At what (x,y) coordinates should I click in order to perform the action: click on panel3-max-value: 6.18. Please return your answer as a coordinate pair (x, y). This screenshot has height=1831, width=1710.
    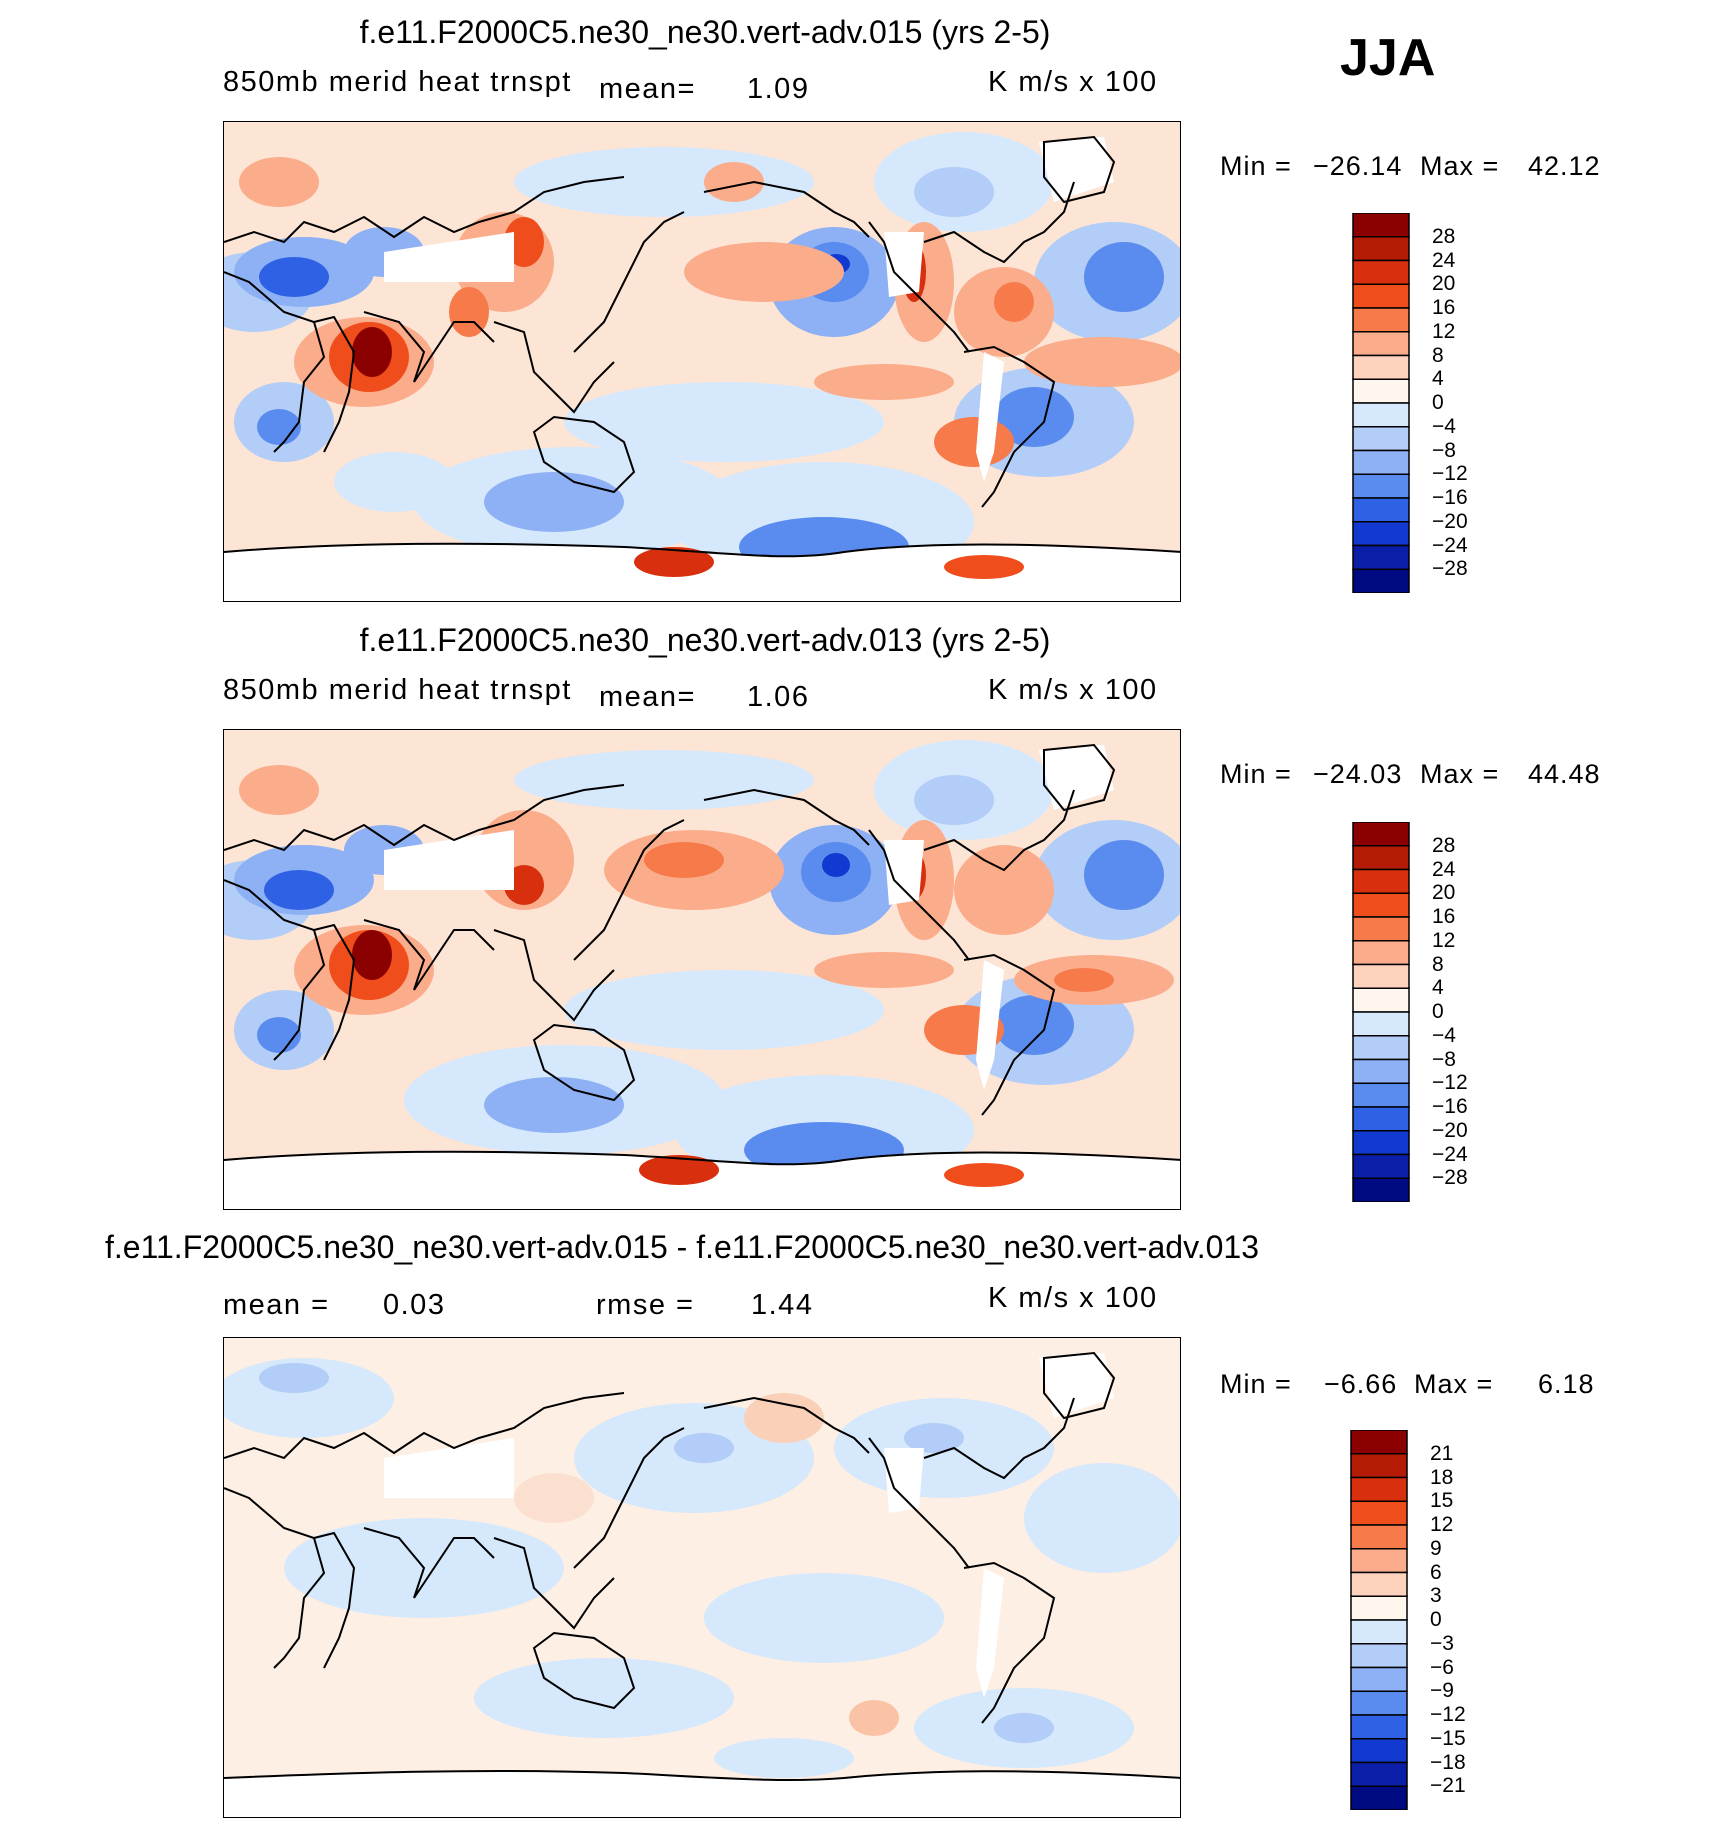
    Looking at the image, I should click on (1566, 1384).